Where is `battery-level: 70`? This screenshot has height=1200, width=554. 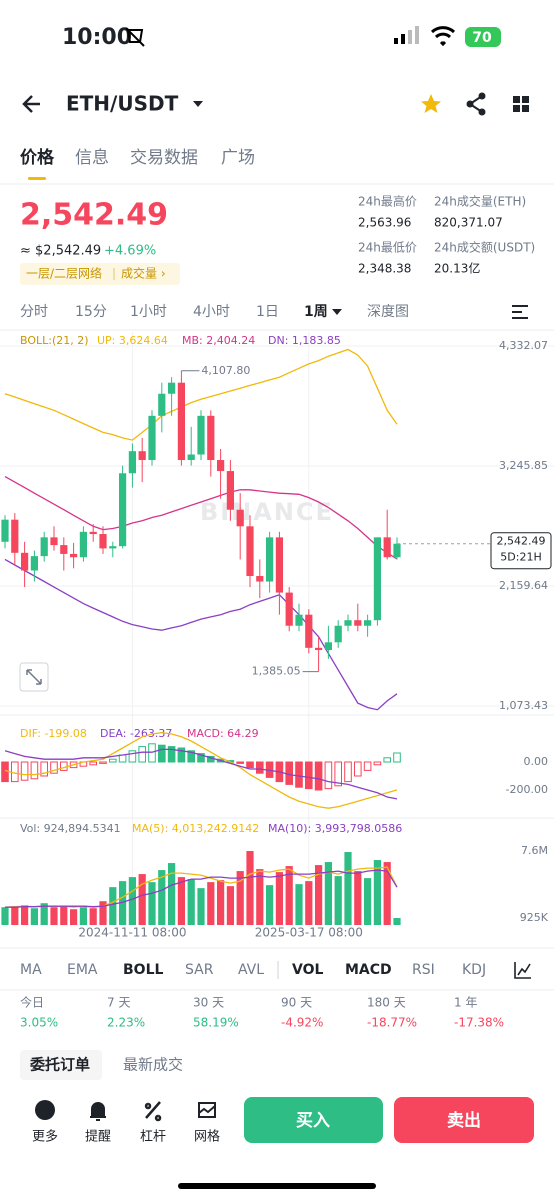 battery-level: 70 is located at coordinates (482, 38).